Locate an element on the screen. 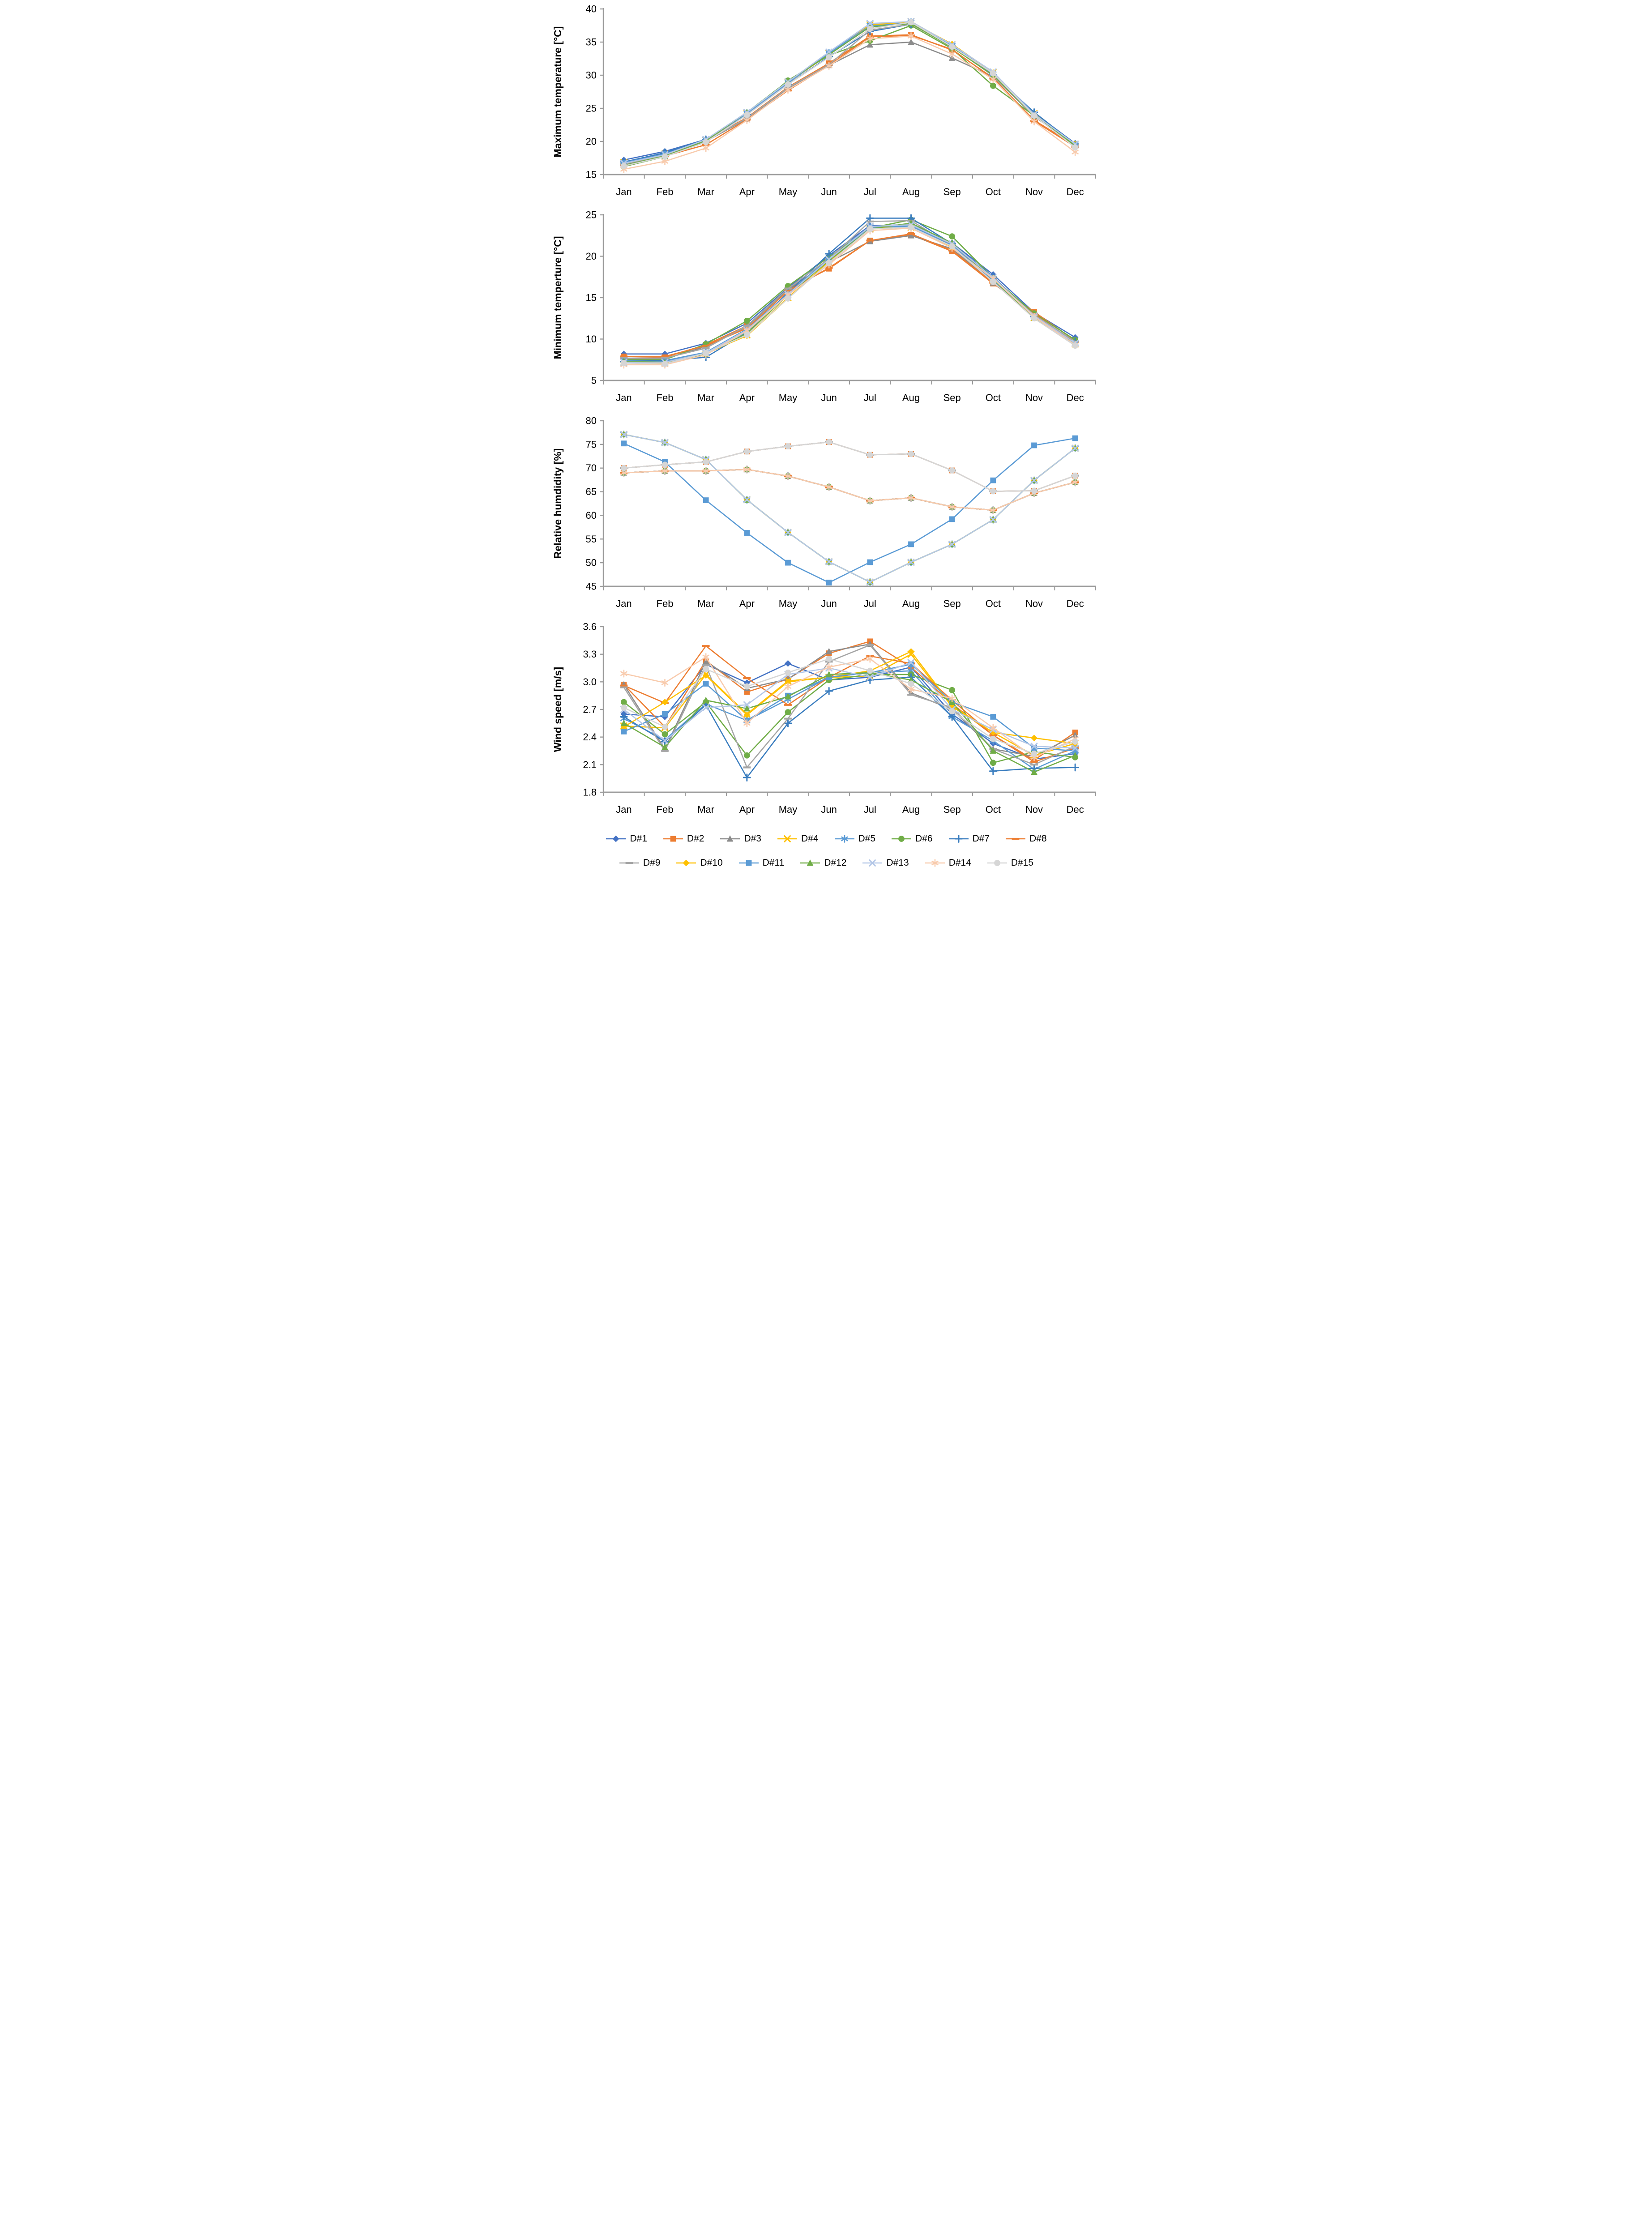 The height and width of the screenshot is (2238, 1652). y-tick-label: 80 is located at coordinates (591, 421).